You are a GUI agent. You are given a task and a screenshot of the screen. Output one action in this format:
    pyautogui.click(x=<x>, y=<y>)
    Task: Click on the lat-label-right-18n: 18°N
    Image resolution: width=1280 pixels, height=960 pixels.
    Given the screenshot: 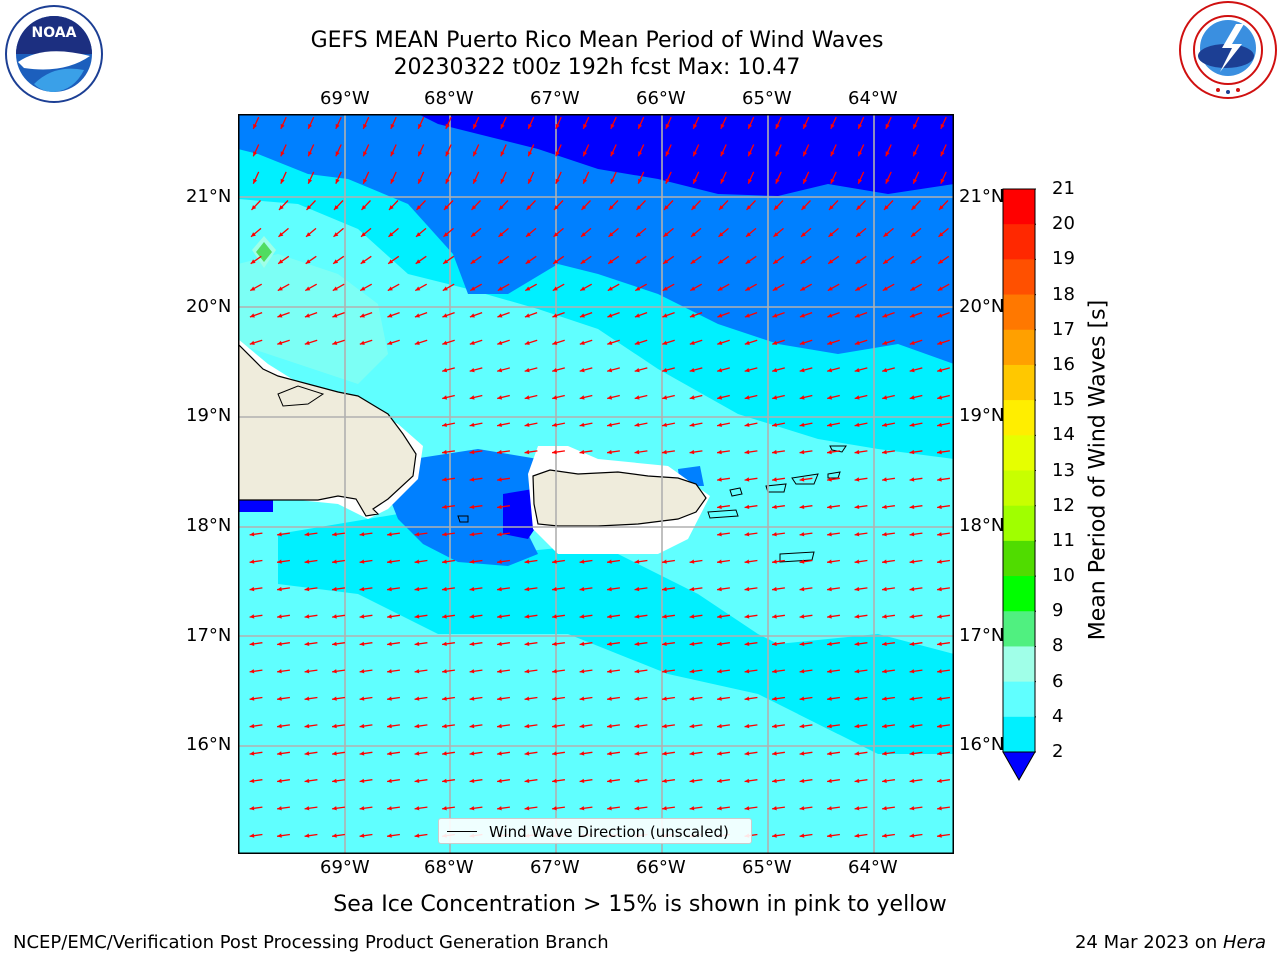 What is the action you would take?
    pyautogui.click(x=982, y=525)
    